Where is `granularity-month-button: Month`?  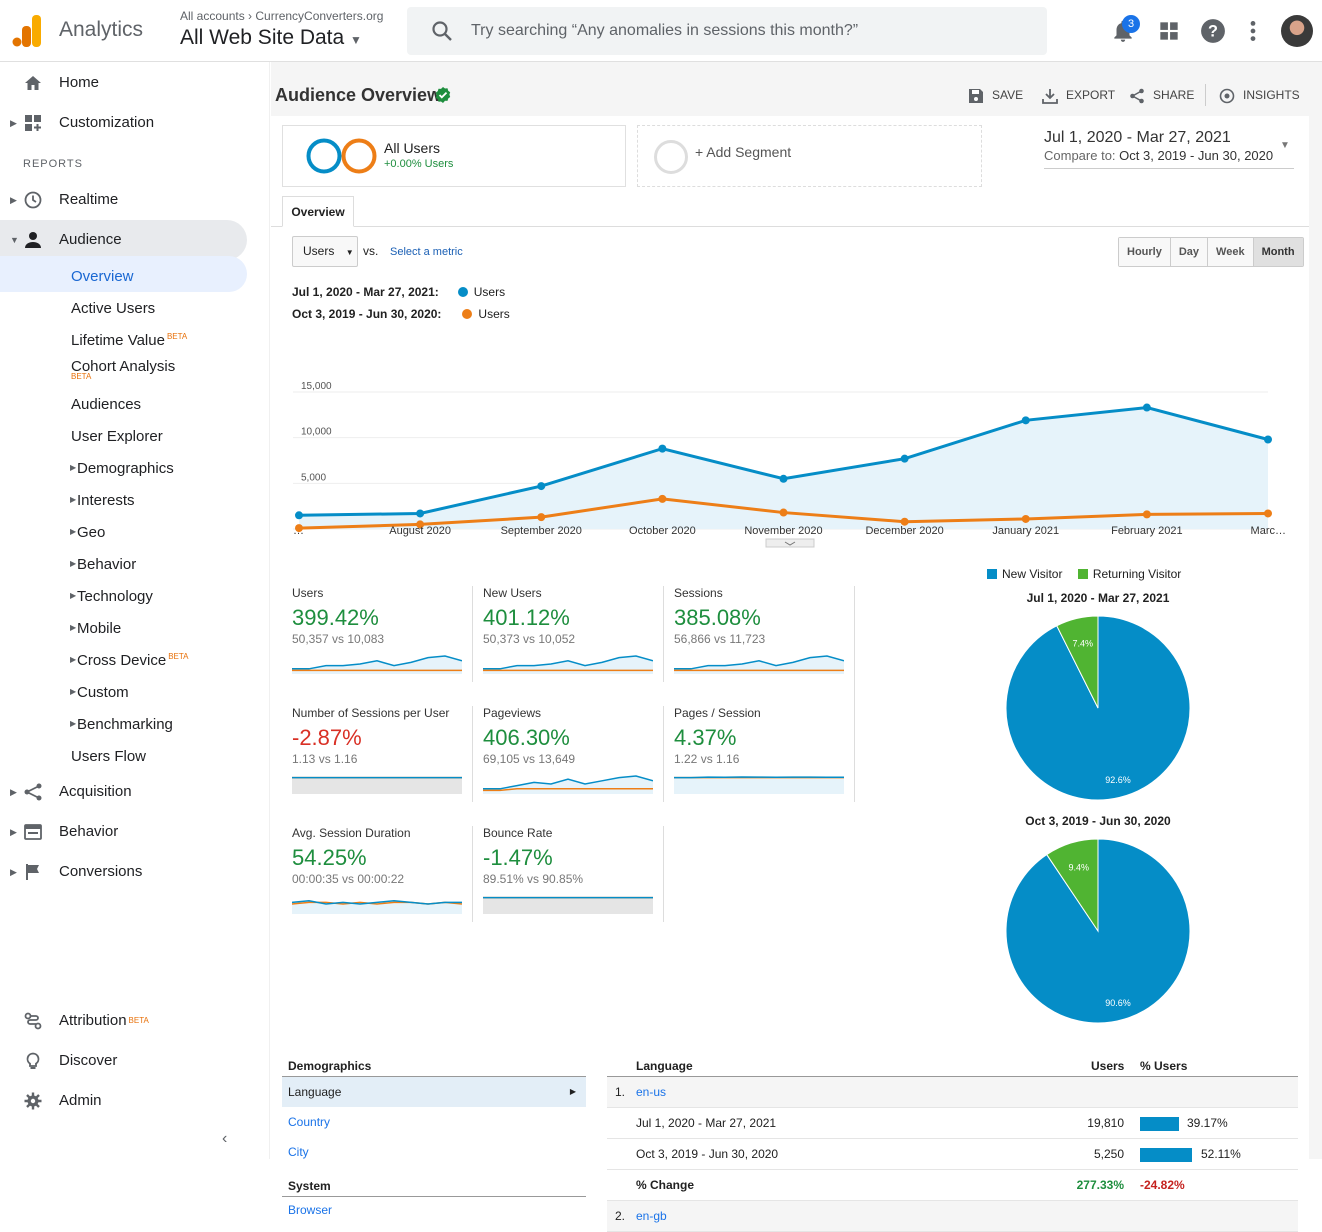 granularity-month-button: Month is located at coordinates (1278, 252).